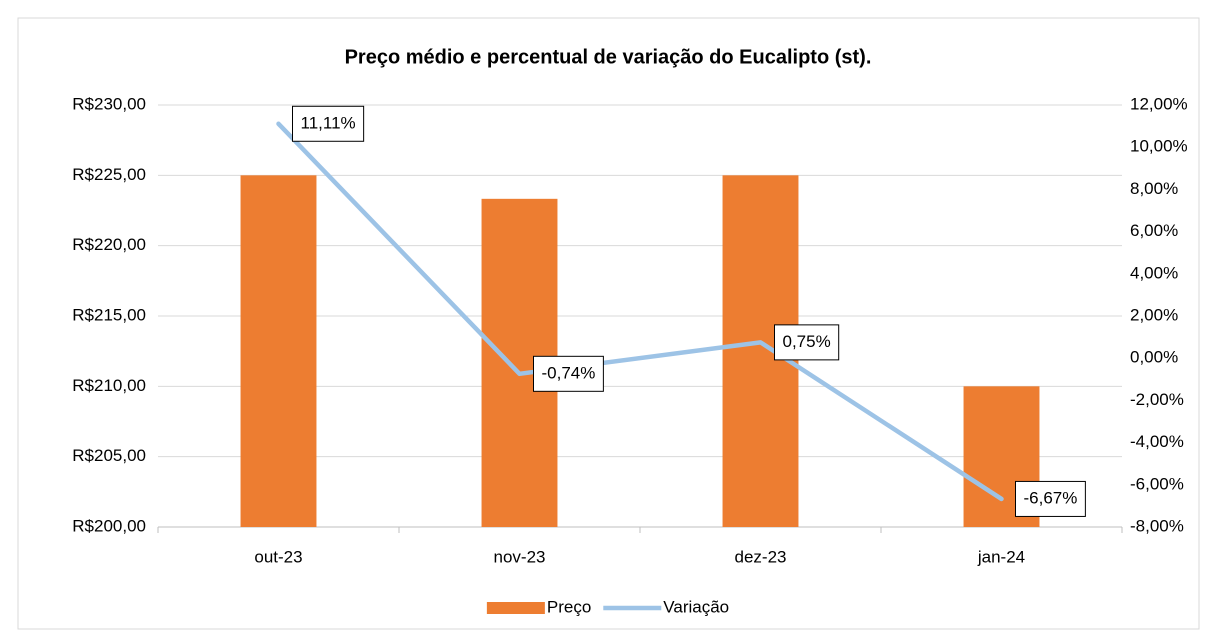  I want to click on y2-tick-label: 12,00%, so click(1159, 103).